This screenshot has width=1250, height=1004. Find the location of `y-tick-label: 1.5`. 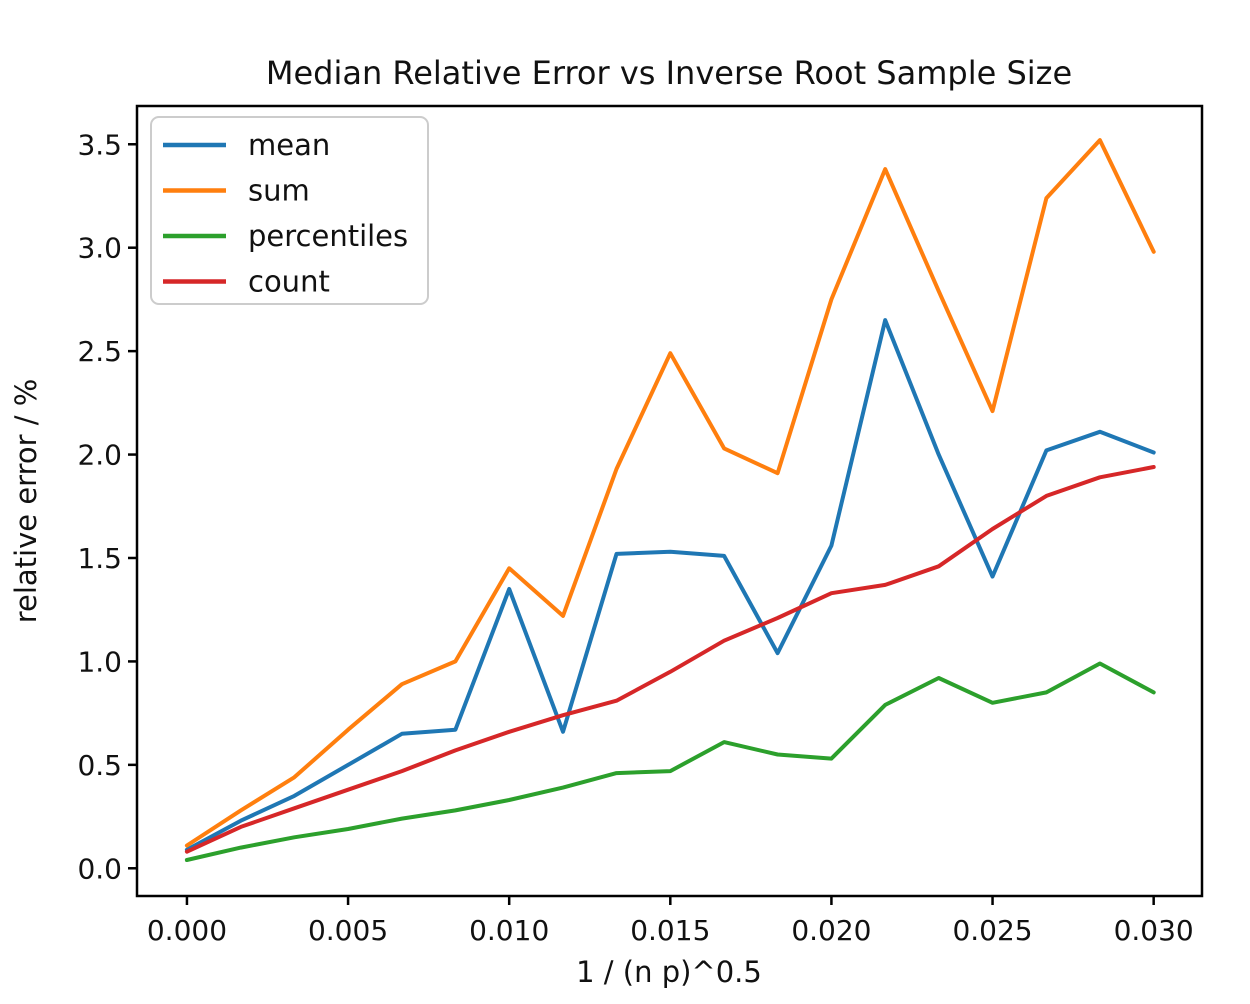

y-tick-label: 1.5 is located at coordinates (99, 558).